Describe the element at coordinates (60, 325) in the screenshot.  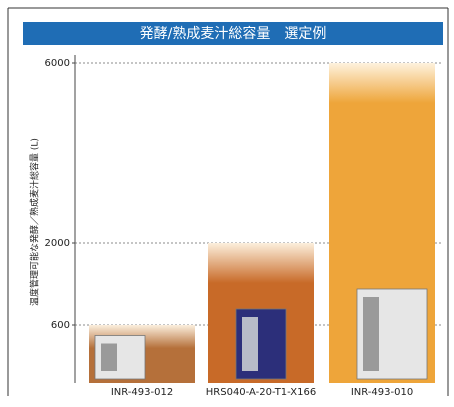
I see `y-tick-label: 600` at that location.